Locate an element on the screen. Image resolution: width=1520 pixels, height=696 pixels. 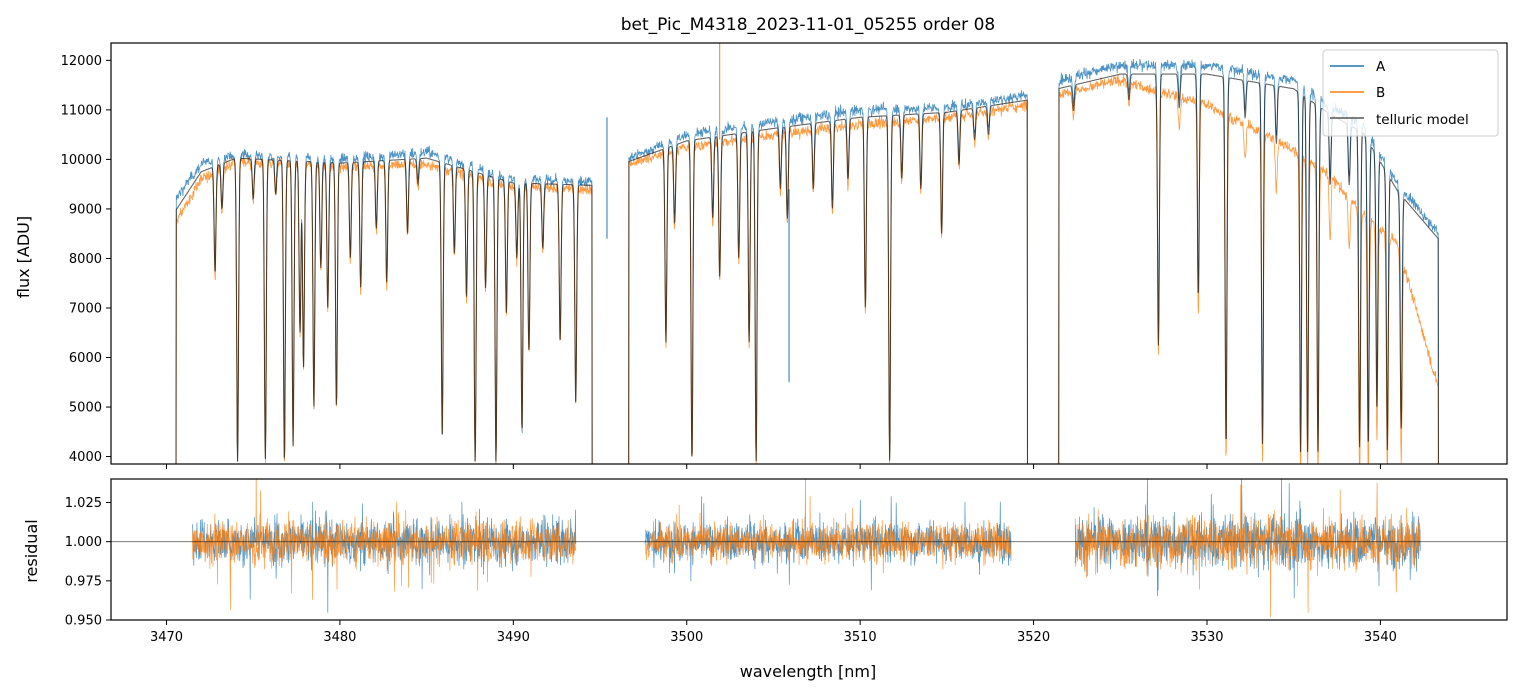
flux-y-tick-label: 5000 is located at coordinates (85, 408).